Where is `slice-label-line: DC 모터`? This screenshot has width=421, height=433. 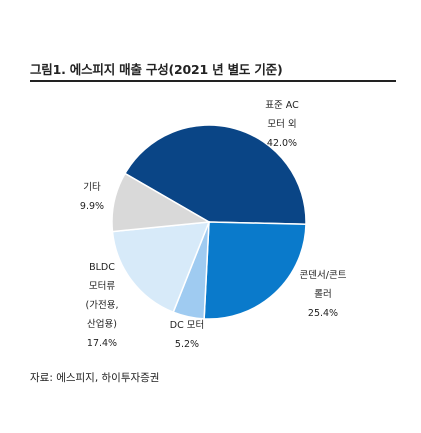
slice-label-line: DC 모터 is located at coordinates (187, 325).